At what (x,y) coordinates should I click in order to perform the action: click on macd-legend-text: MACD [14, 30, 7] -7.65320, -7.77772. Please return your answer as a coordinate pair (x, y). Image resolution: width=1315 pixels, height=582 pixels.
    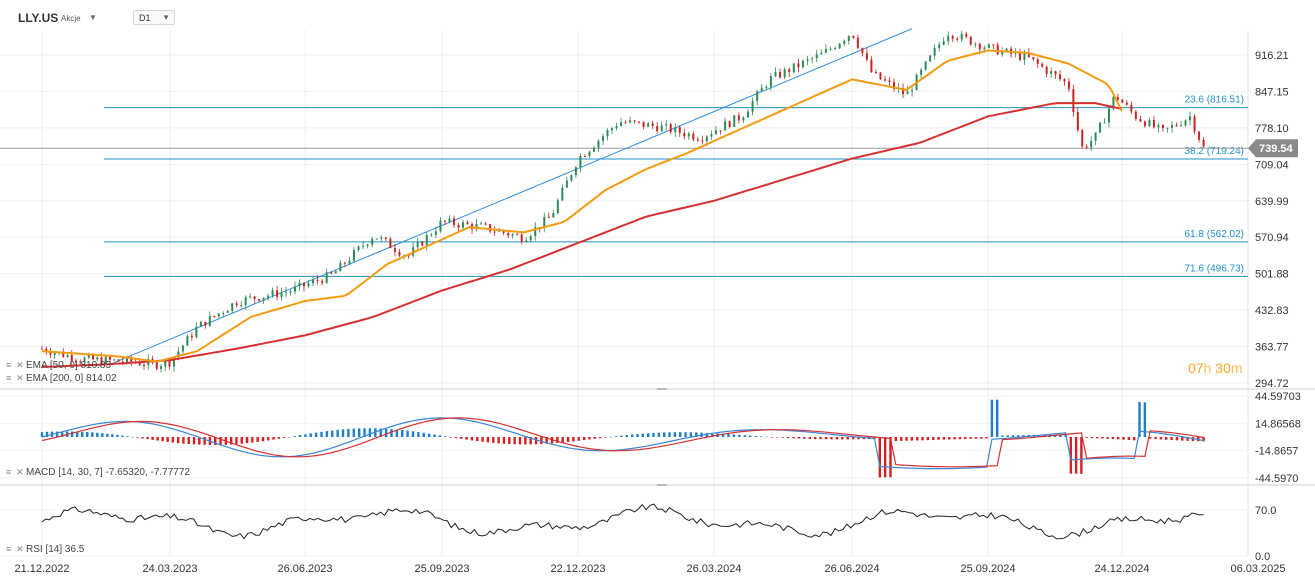
    Looking at the image, I should click on (108, 472).